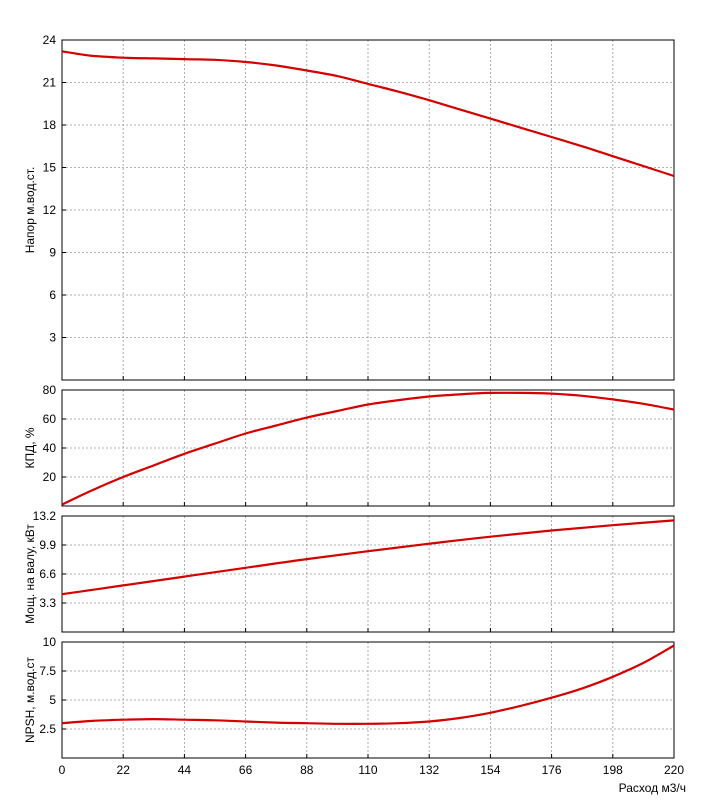  I want to click on x-tick-label: 88, so click(307, 770).